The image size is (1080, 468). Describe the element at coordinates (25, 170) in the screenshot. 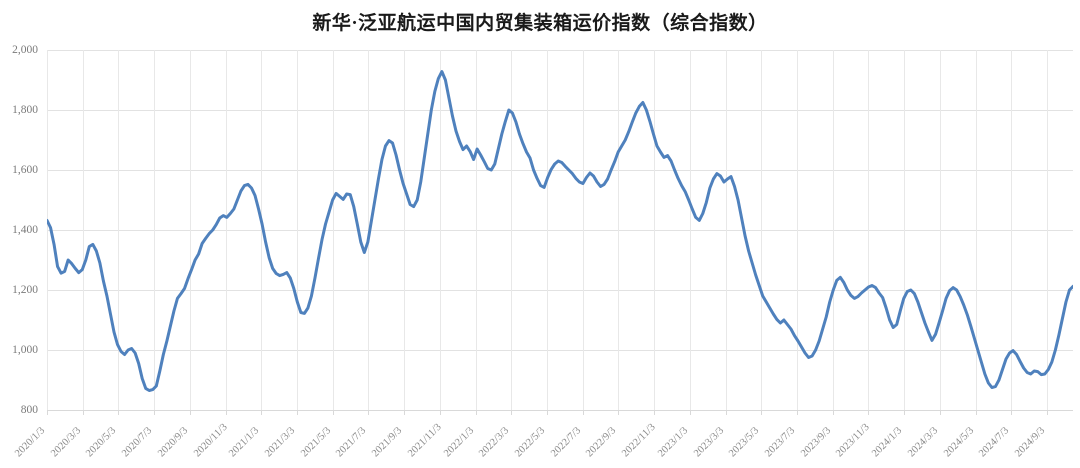

I see `y-axis-tick-label: 1,600` at that location.